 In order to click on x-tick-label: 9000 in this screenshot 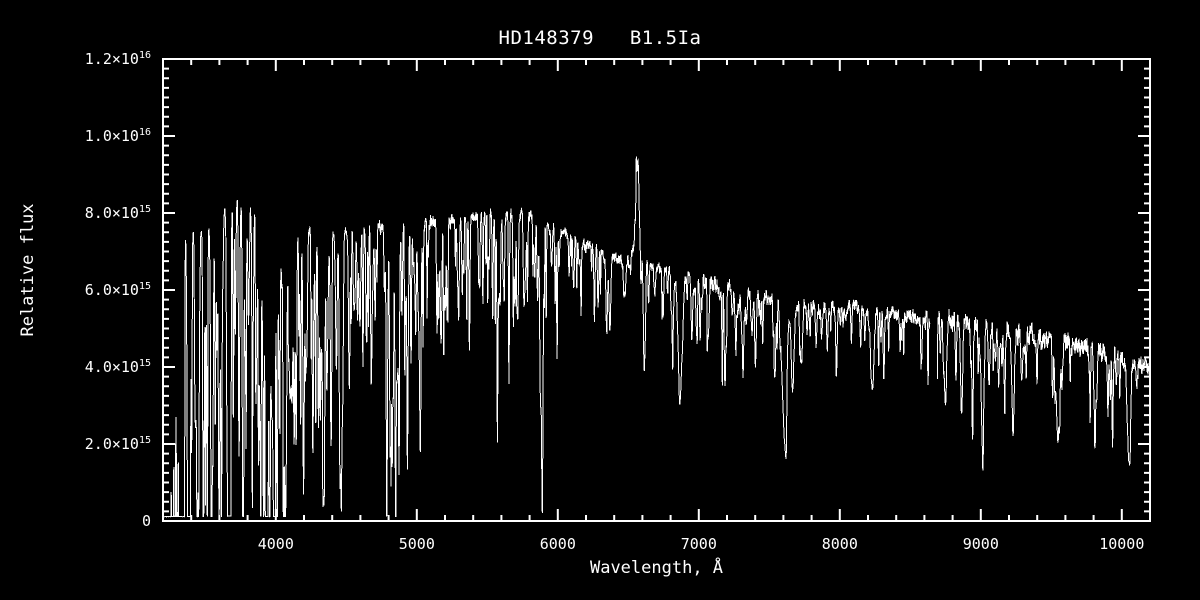, I will do `click(980, 544)`.